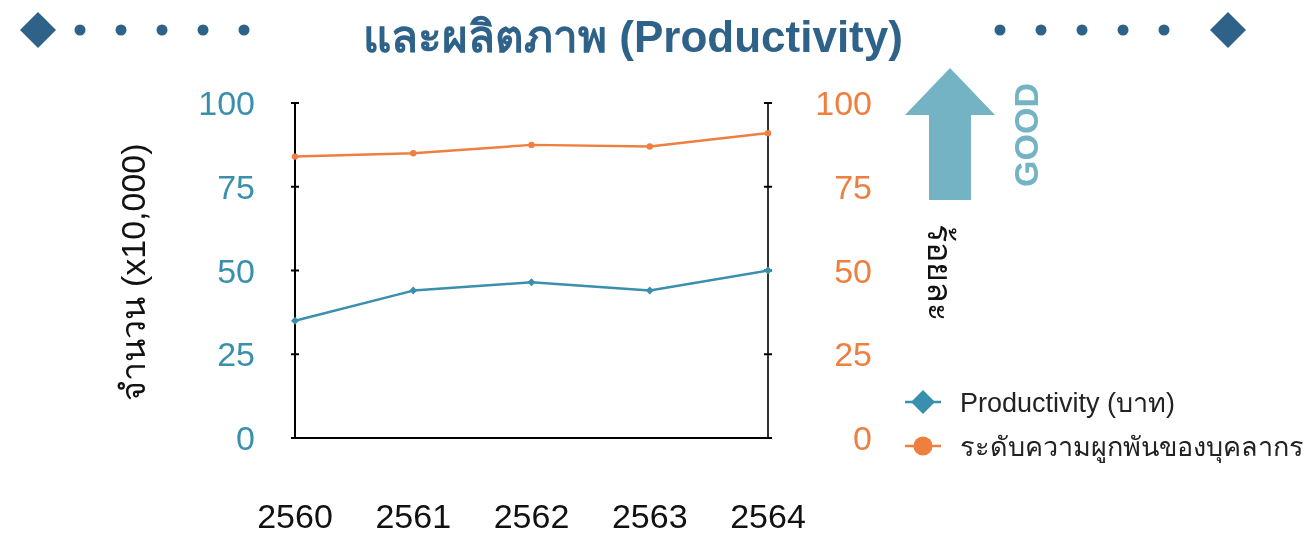 The width and height of the screenshot is (1311, 541). Describe the element at coordinates (236, 354) in the screenshot. I see `y-tick-label: 25` at that location.